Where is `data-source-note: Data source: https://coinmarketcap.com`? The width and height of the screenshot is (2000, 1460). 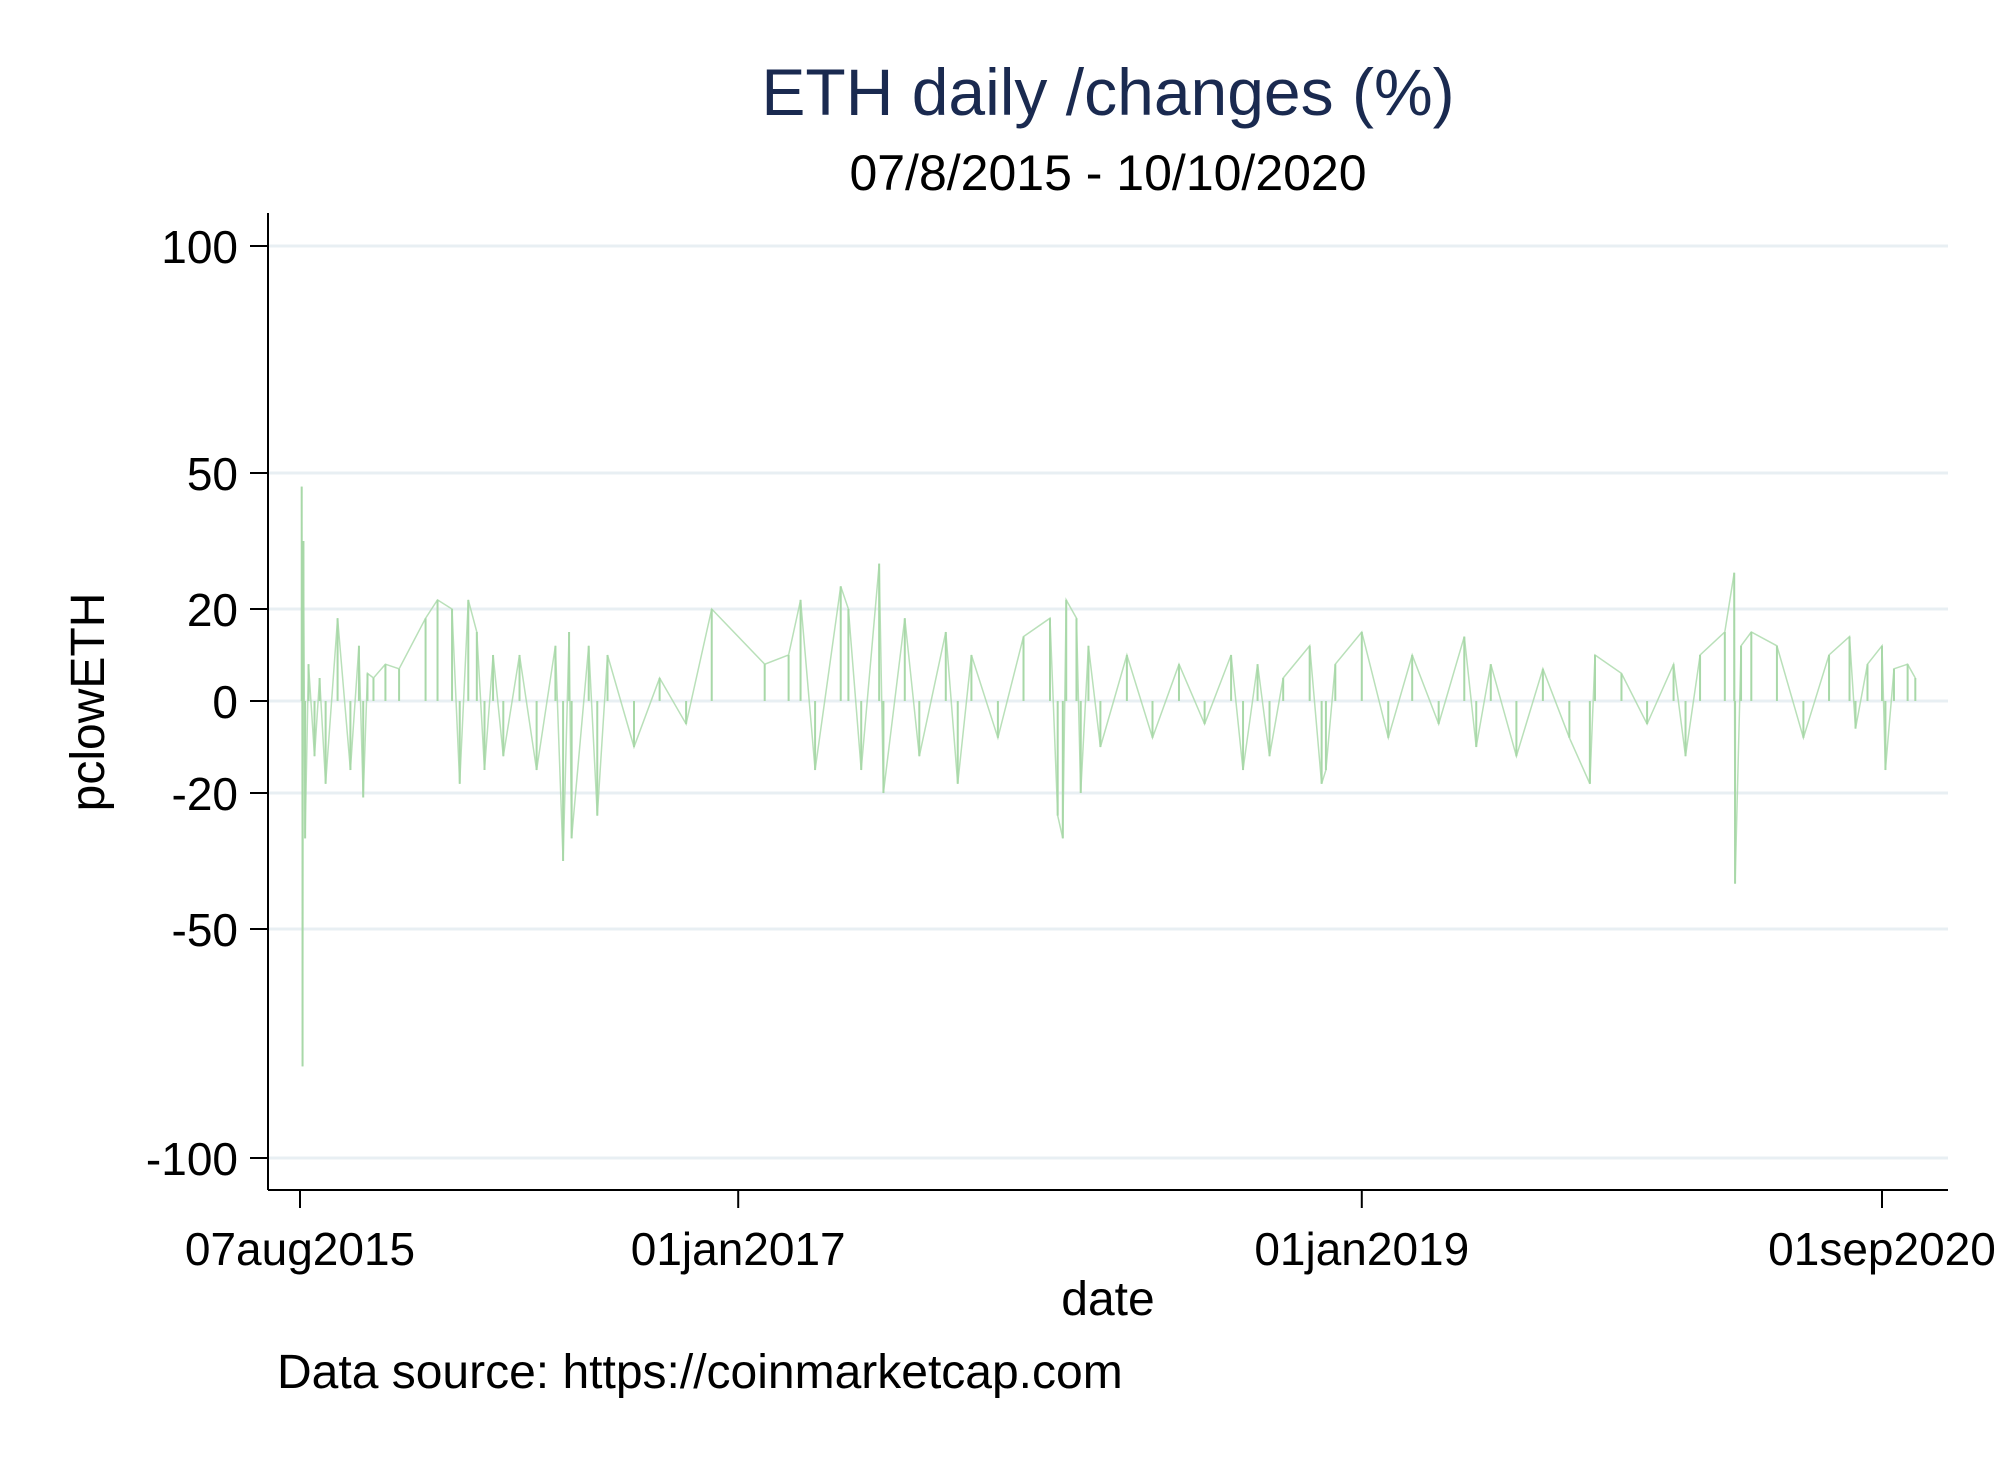 data-source-note: Data source: https://coinmarketcap.com is located at coordinates (700, 1372).